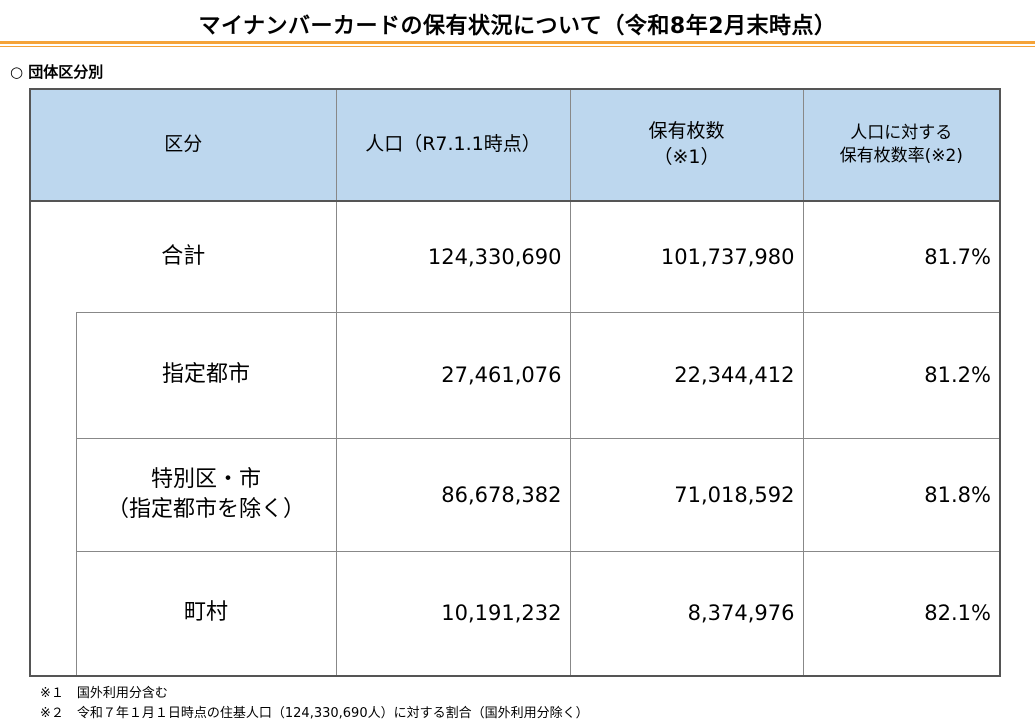  I want to click on cell-holding-rate: 82.1%, so click(901, 613).